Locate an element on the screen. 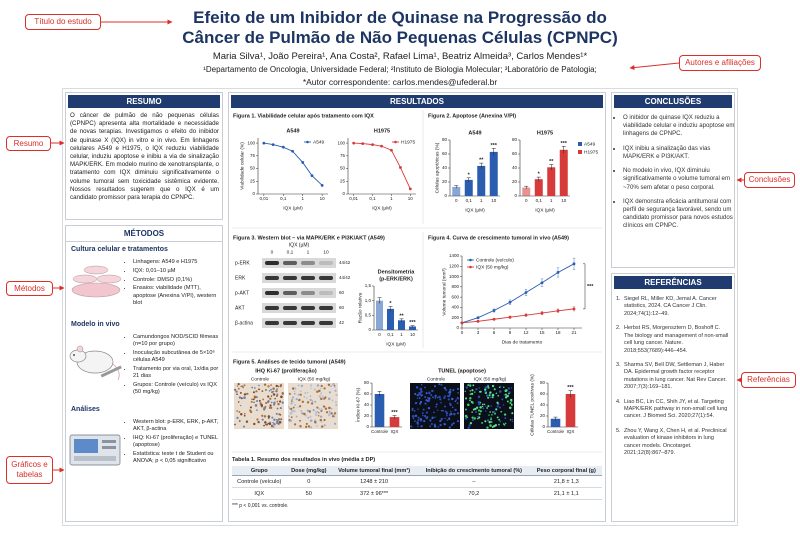 This screenshot has height=533, width=800. reference-number: 4. is located at coordinates (618, 401).